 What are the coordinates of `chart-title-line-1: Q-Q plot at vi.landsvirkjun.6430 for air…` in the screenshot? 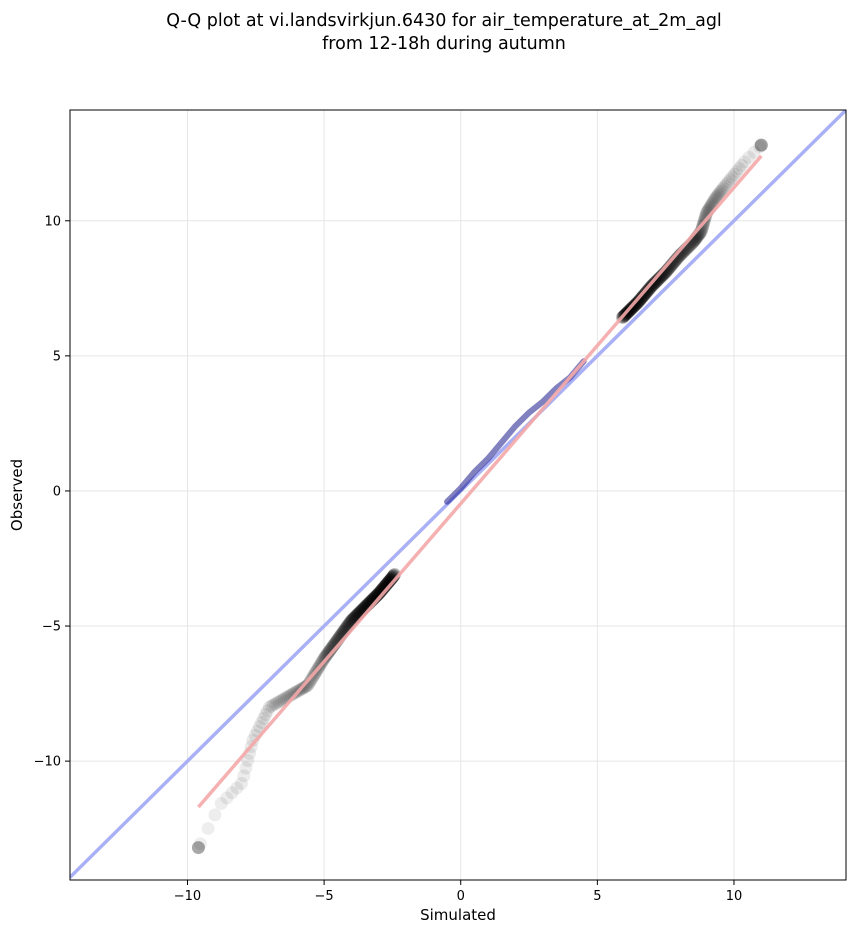 It's located at (444, 21).